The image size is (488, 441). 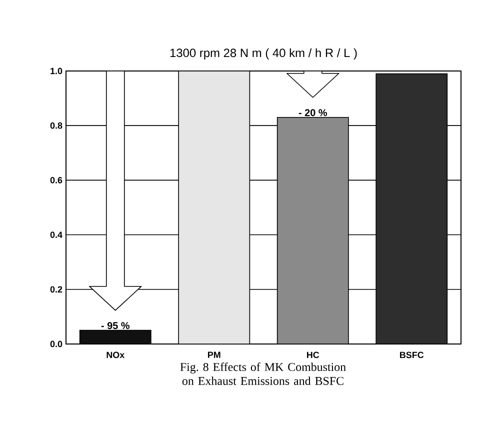 What do you see at coordinates (56, 180) in the screenshot?
I see `y-tick-label: 0.6` at bounding box center [56, 180].